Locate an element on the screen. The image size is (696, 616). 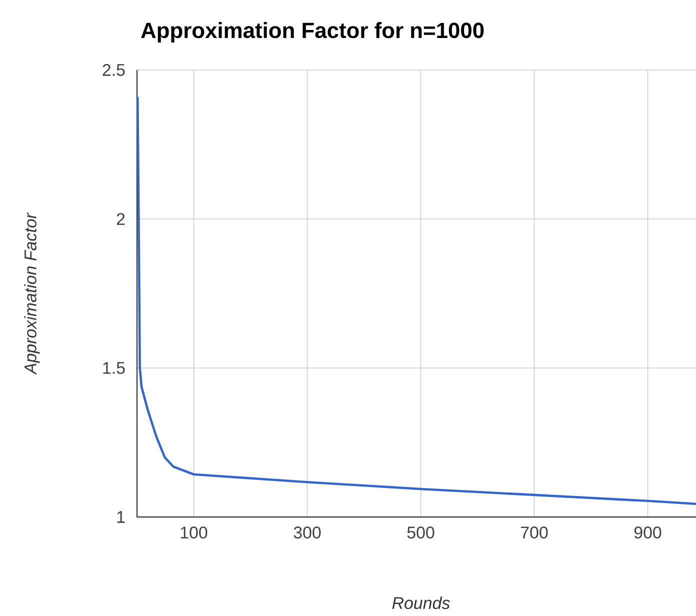
y-axis-title: Approximation Factor is located at coordinates (32, 293).